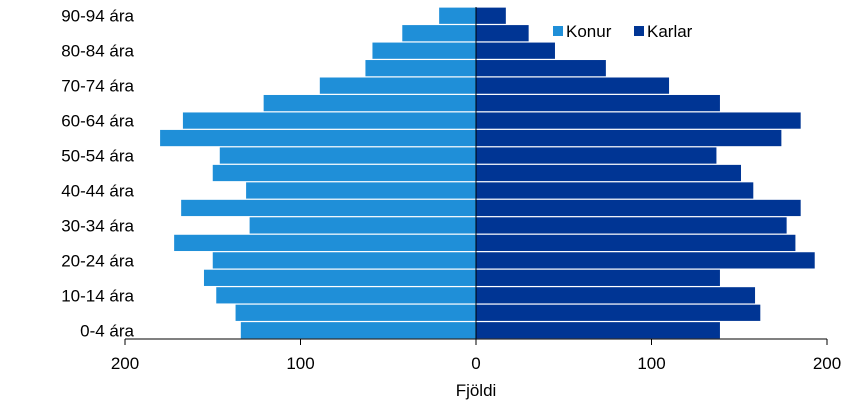 This screenshot has height=406, width=859. Describe the element at coordinates (515, 50) in the screenshot. I see `bar-karlar-80-84-ára` at that location.